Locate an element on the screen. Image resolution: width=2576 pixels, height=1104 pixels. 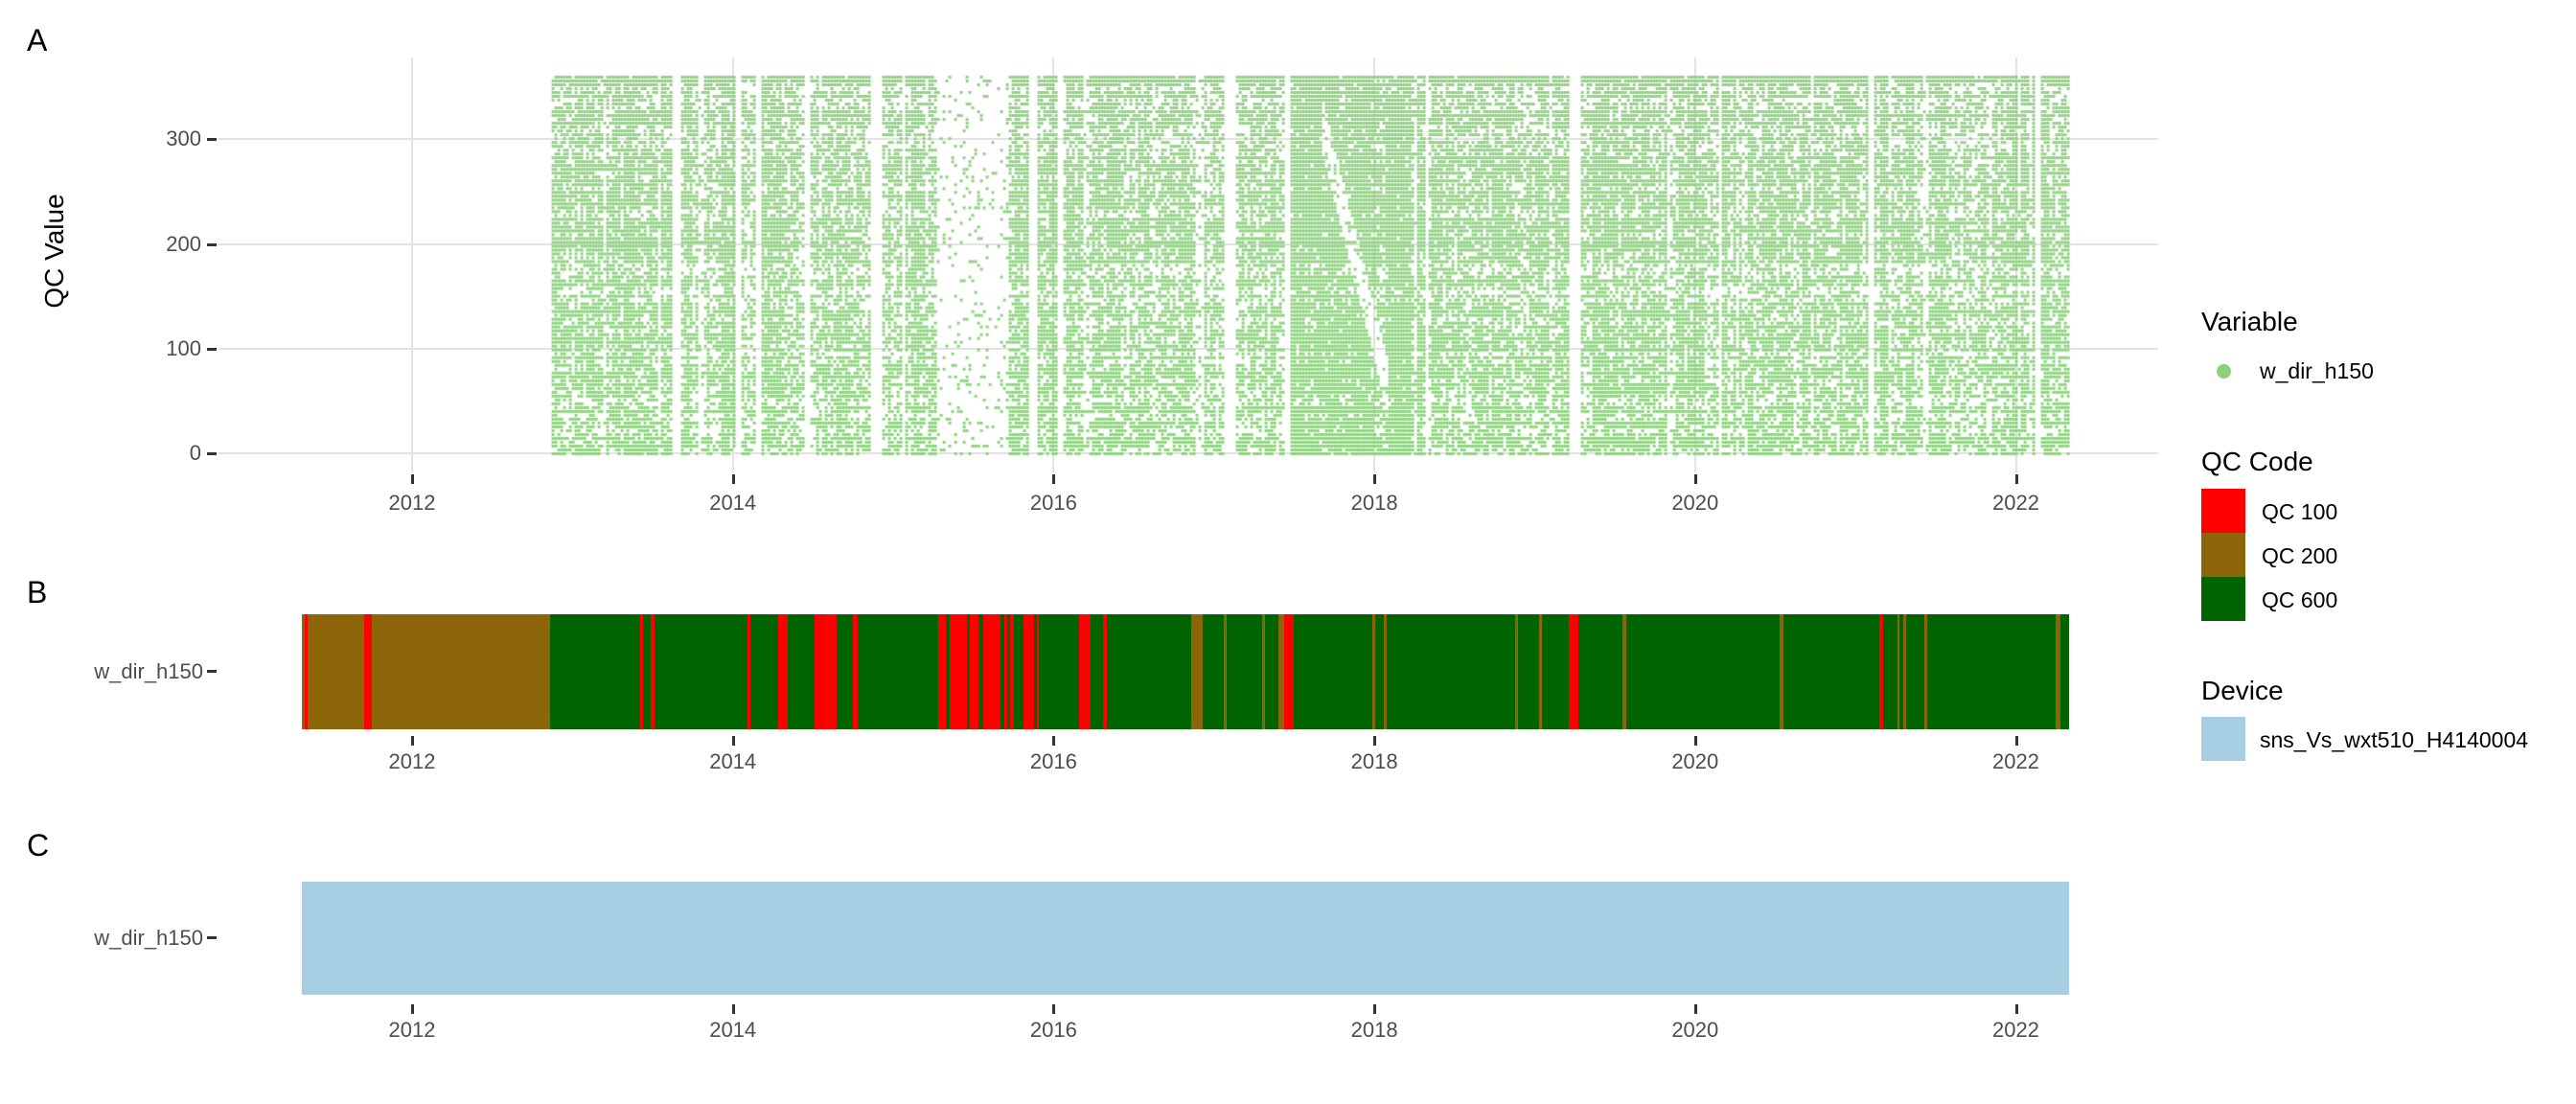
panel-c-tag: C is located at coordinates (38, 845).